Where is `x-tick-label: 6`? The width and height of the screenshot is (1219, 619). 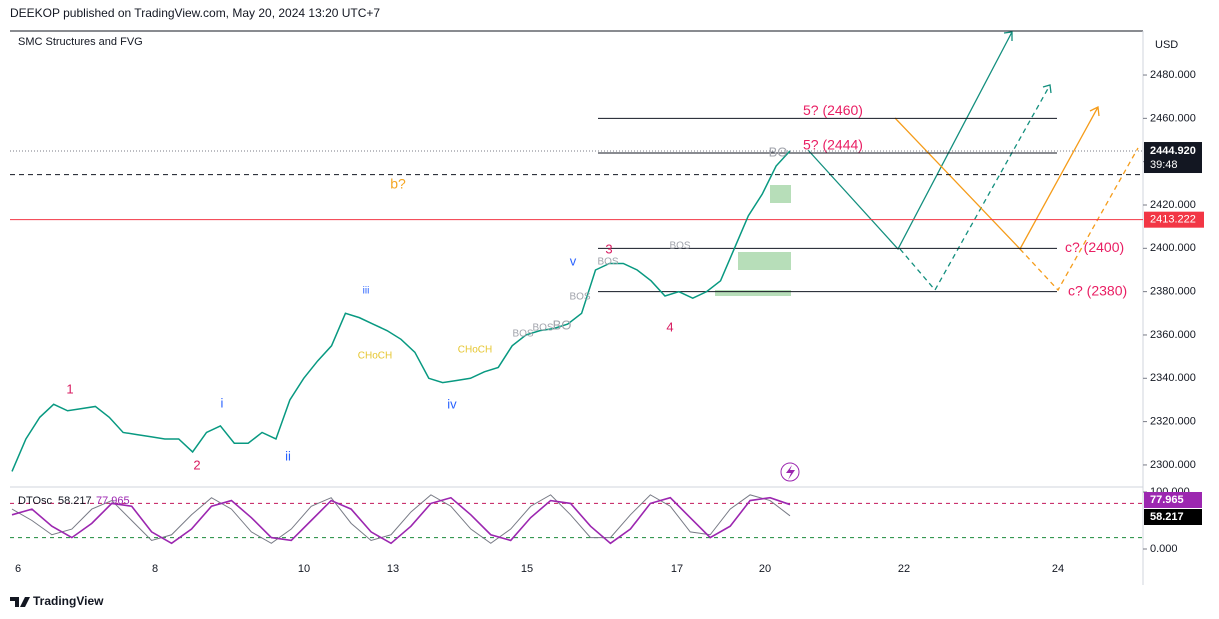 x-tick-label: 6 is located at coordinates (18, 569).